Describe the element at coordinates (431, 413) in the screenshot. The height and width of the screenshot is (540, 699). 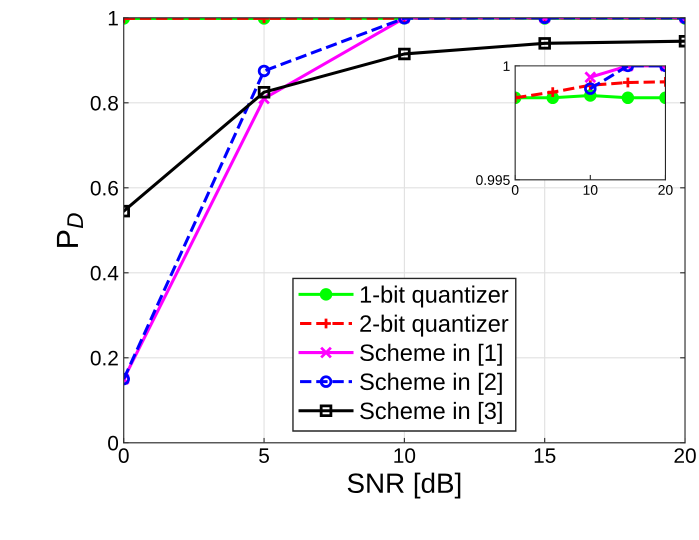
I see `legend-label: Scheme in [3]` at that location.